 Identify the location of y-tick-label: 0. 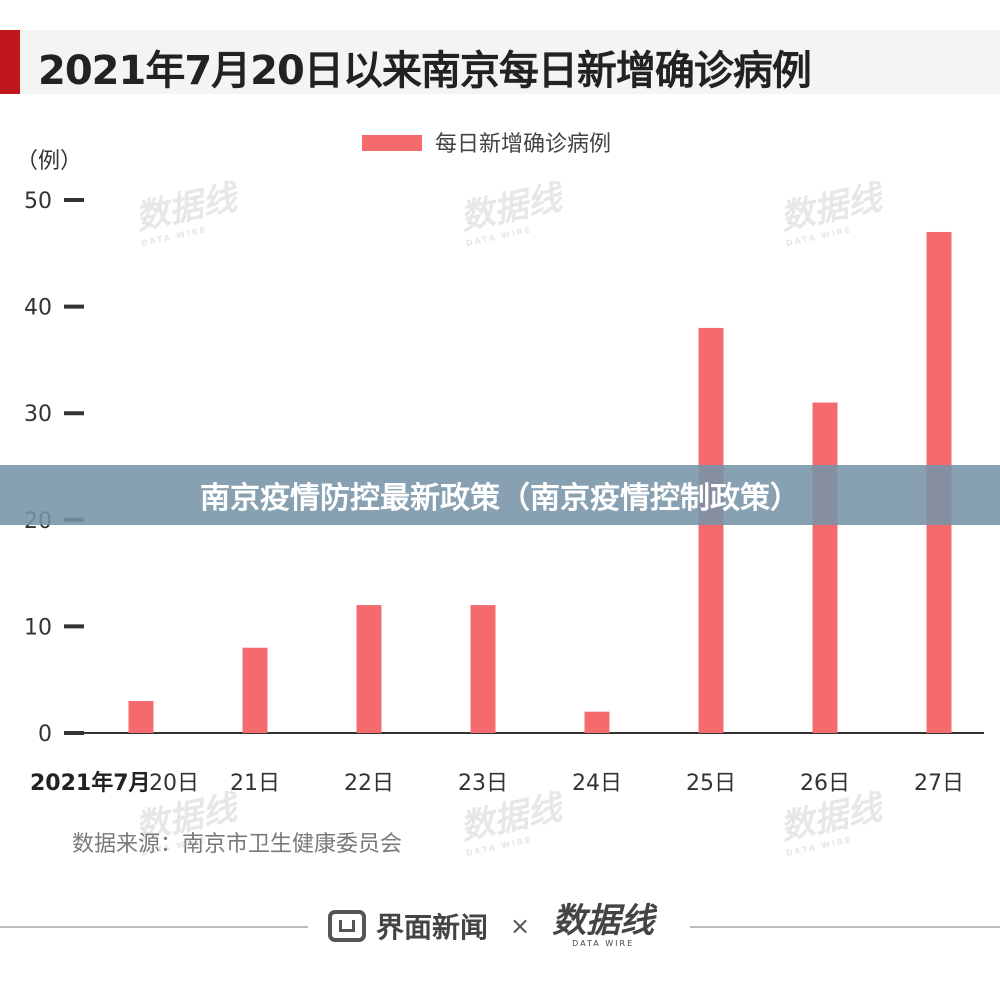
(45, 734).